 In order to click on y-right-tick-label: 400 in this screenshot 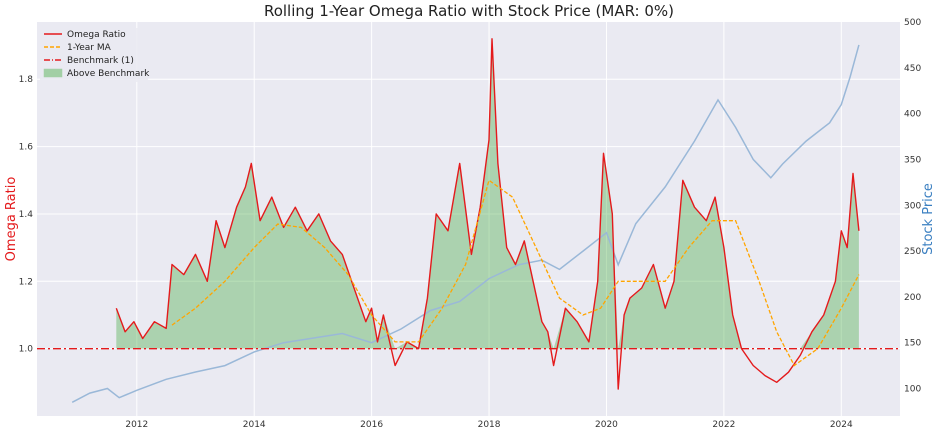, I will do `click(912, 115)`.